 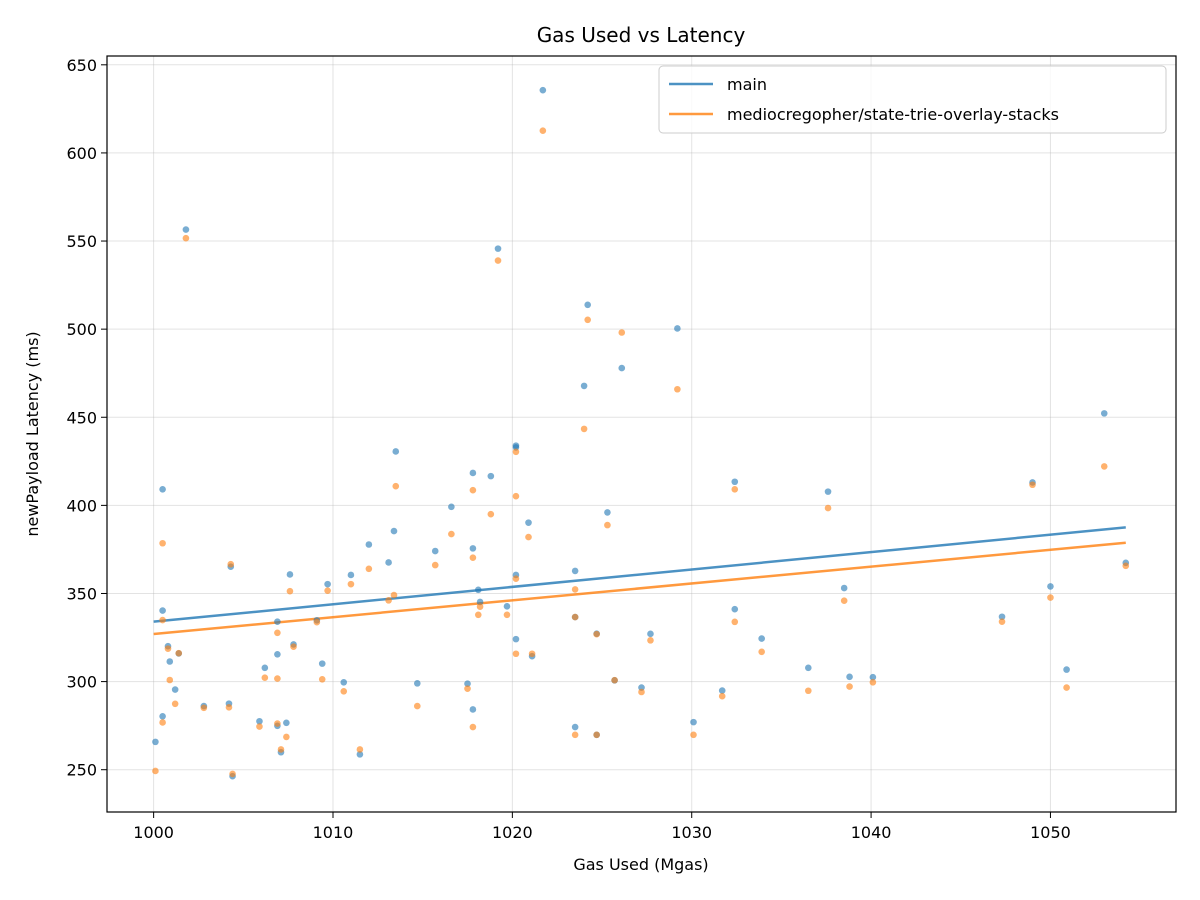 I want to click on x-tick-label: 1050, so click(x=1050, y=832).